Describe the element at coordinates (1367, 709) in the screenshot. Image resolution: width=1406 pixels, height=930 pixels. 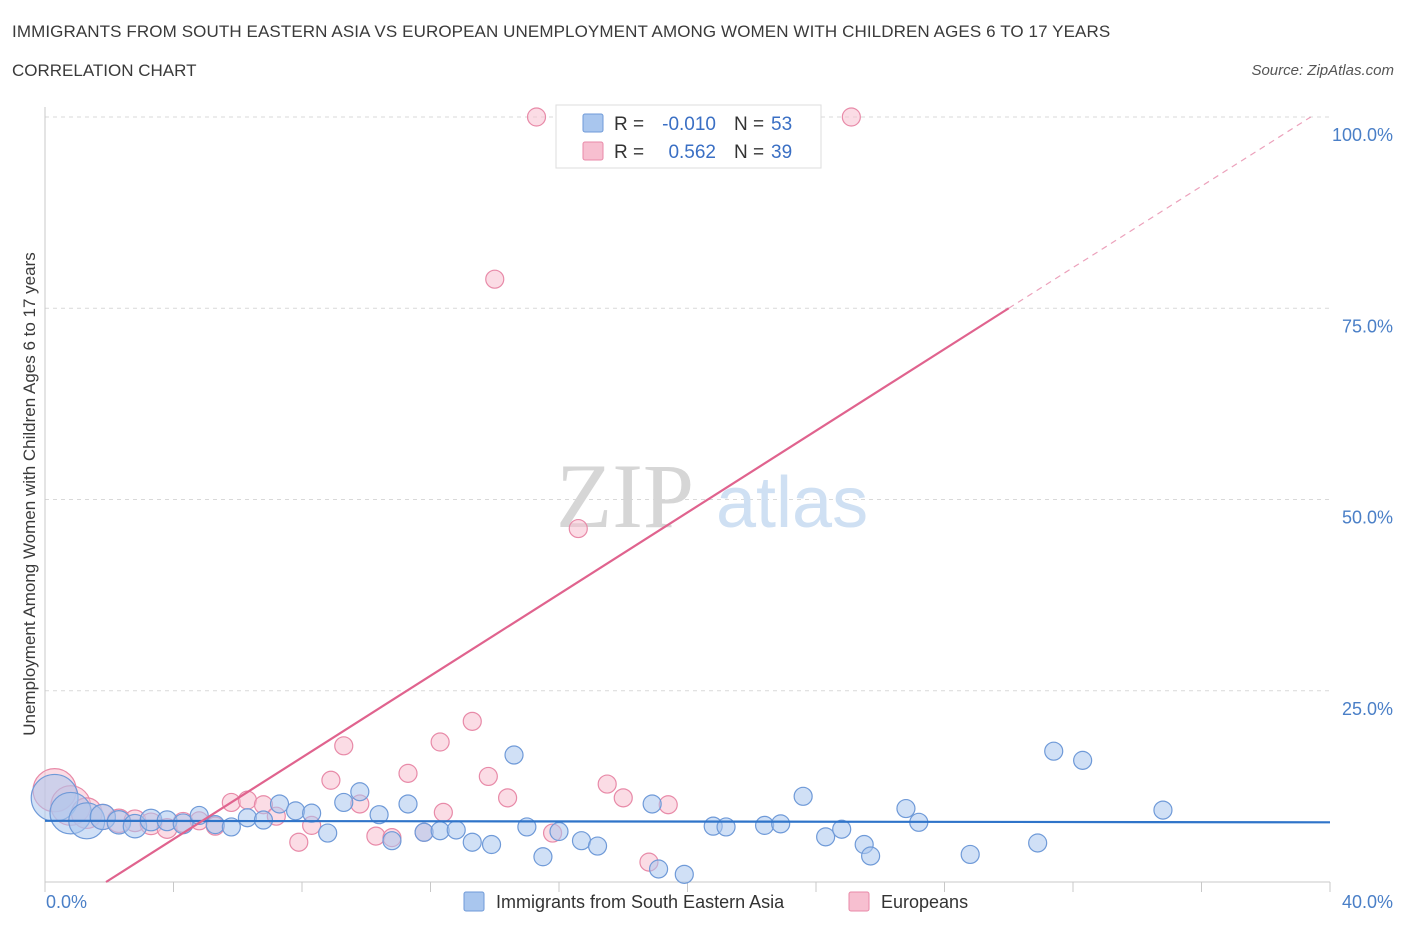
I see `y-tick-label-0: 25.0%` at that location.